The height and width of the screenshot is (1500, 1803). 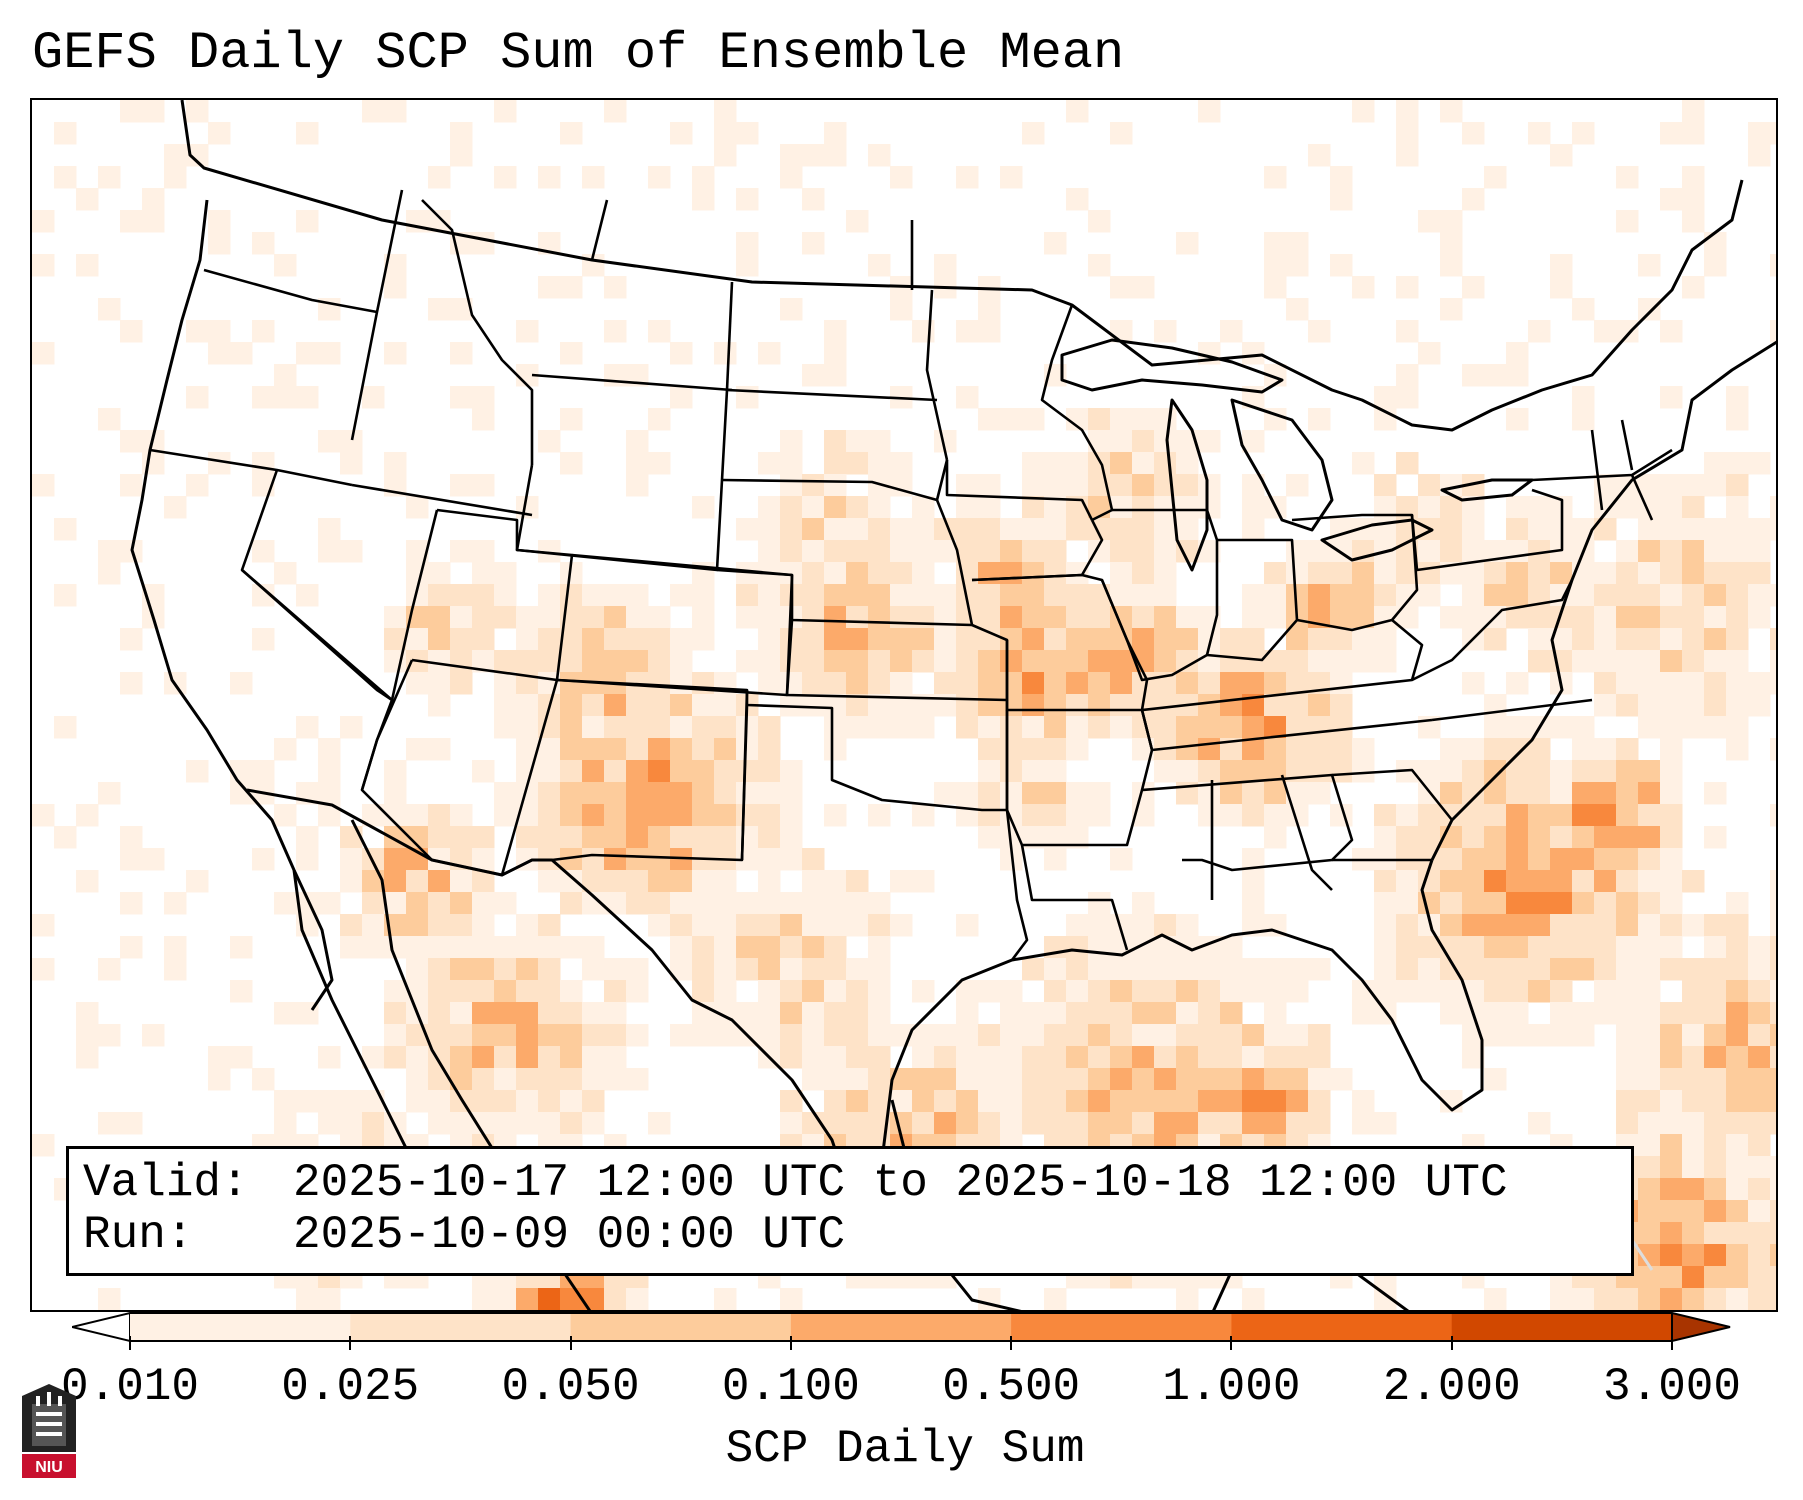 I want to click on colorbar-over-arrow, so click(x=1701, y=1327).